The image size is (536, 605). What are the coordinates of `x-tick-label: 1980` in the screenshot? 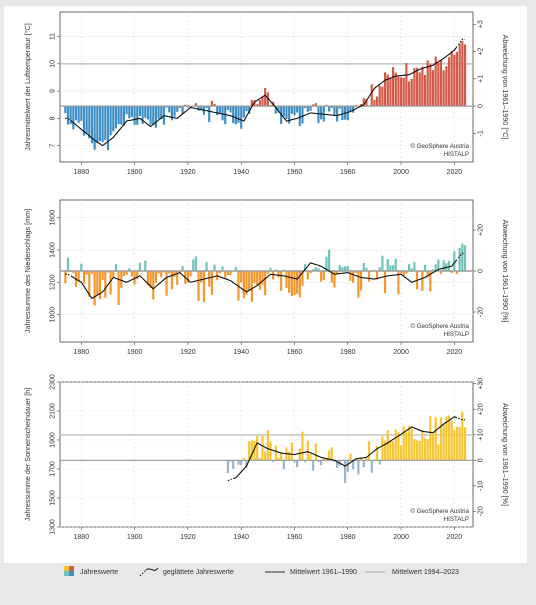 It's located at (348, 537).